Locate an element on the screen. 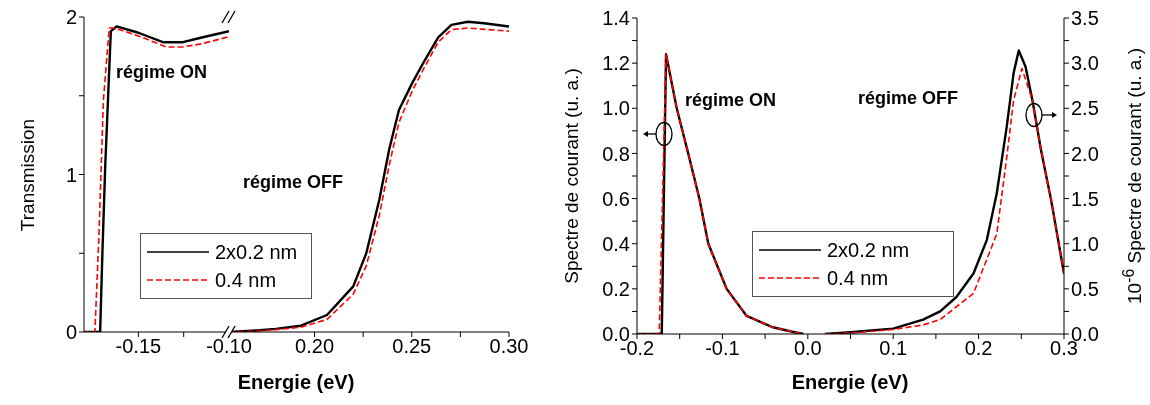 This screenshot has height=405, width=1150. y-tick-label: 0.2 is located at coordinates (616, 288).